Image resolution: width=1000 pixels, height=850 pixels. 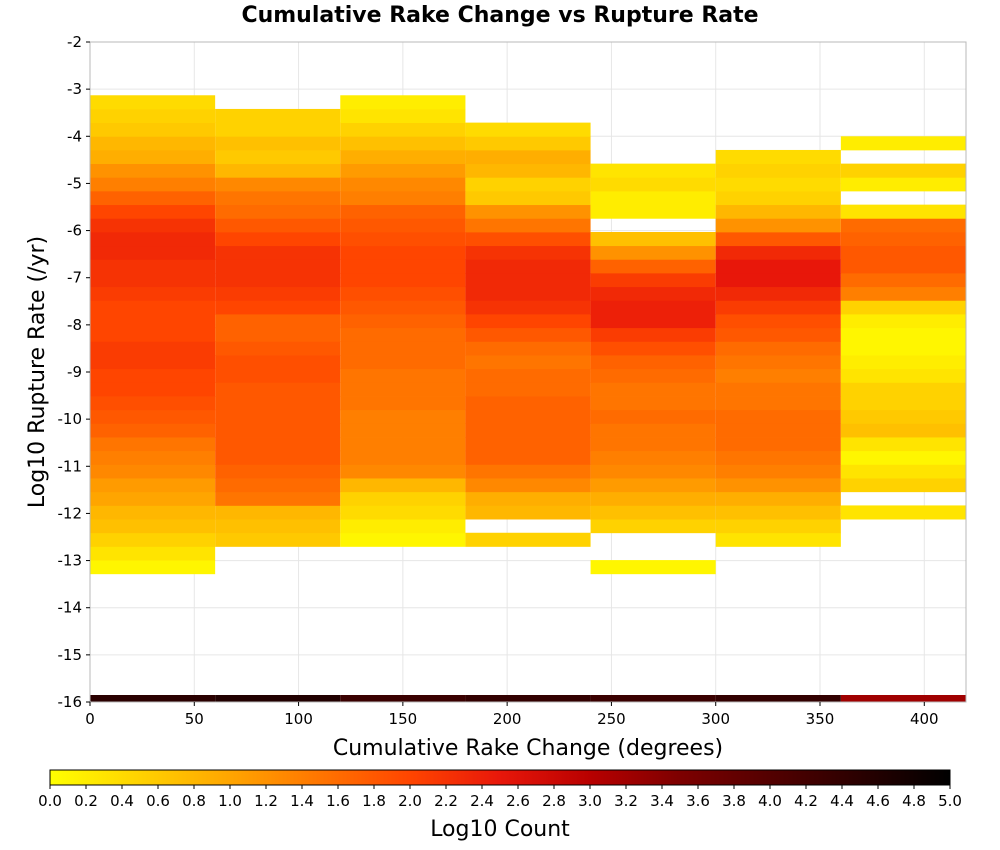 What do you see at coordinates (70, 513) in the screenshot?
I see `y-tick-label: -12` at bounding box center [70, 513].